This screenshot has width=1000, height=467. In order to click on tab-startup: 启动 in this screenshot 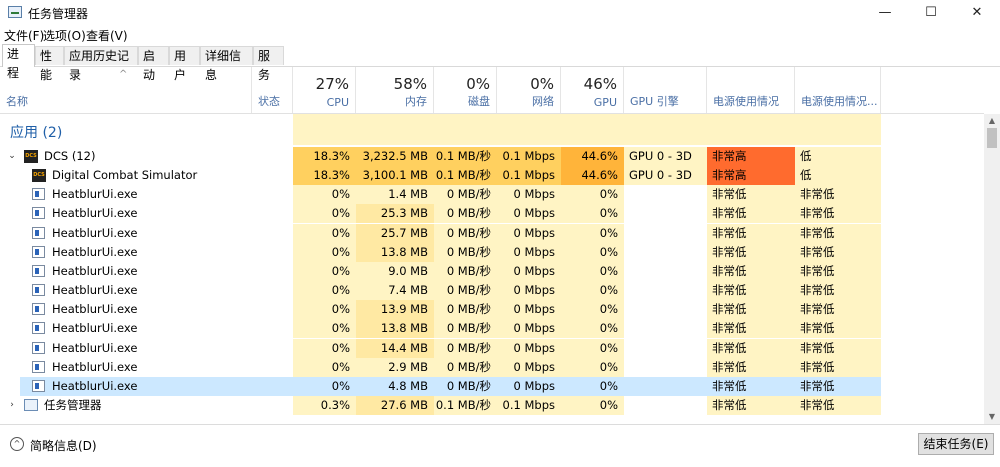, I will do `click(153, 64)`.